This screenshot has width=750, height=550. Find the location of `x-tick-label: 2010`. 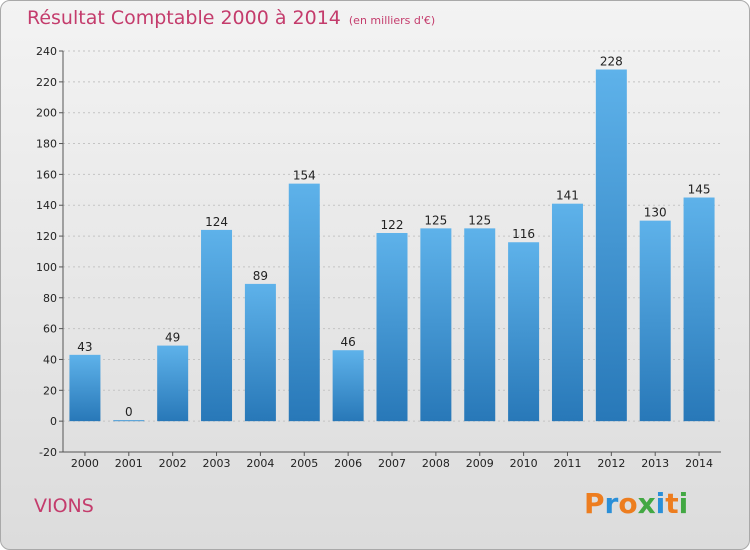

x-tick-label: 2010 is located at coordinates (524, 463).